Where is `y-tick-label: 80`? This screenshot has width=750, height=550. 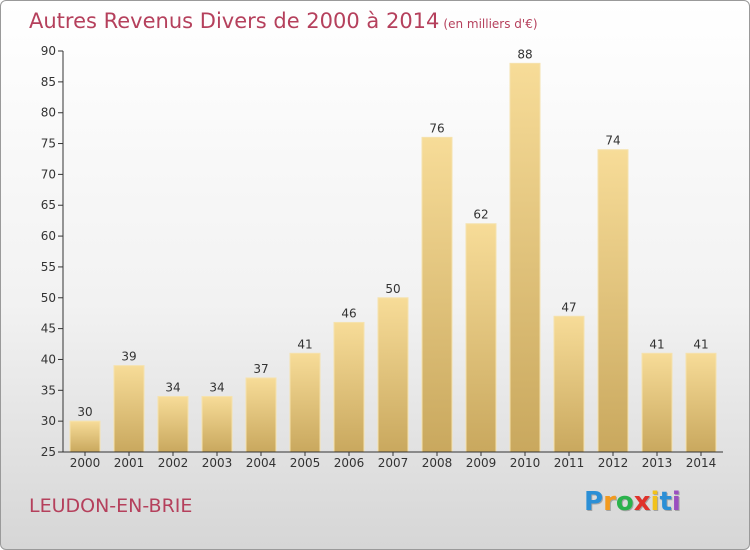
y-tick-label: 80 is located at coordinates (48, 113).